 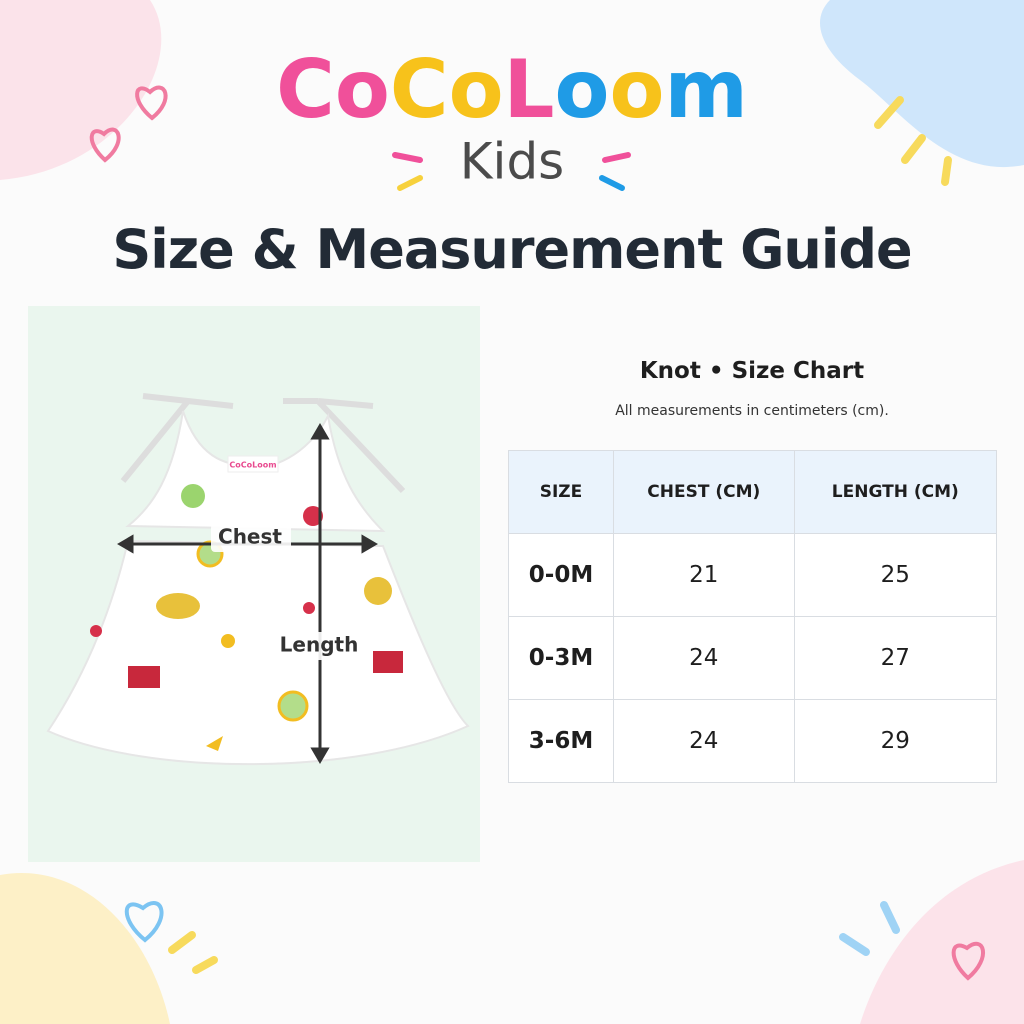 I want to click on measure-cell: 25, so click(x=895, y=575).